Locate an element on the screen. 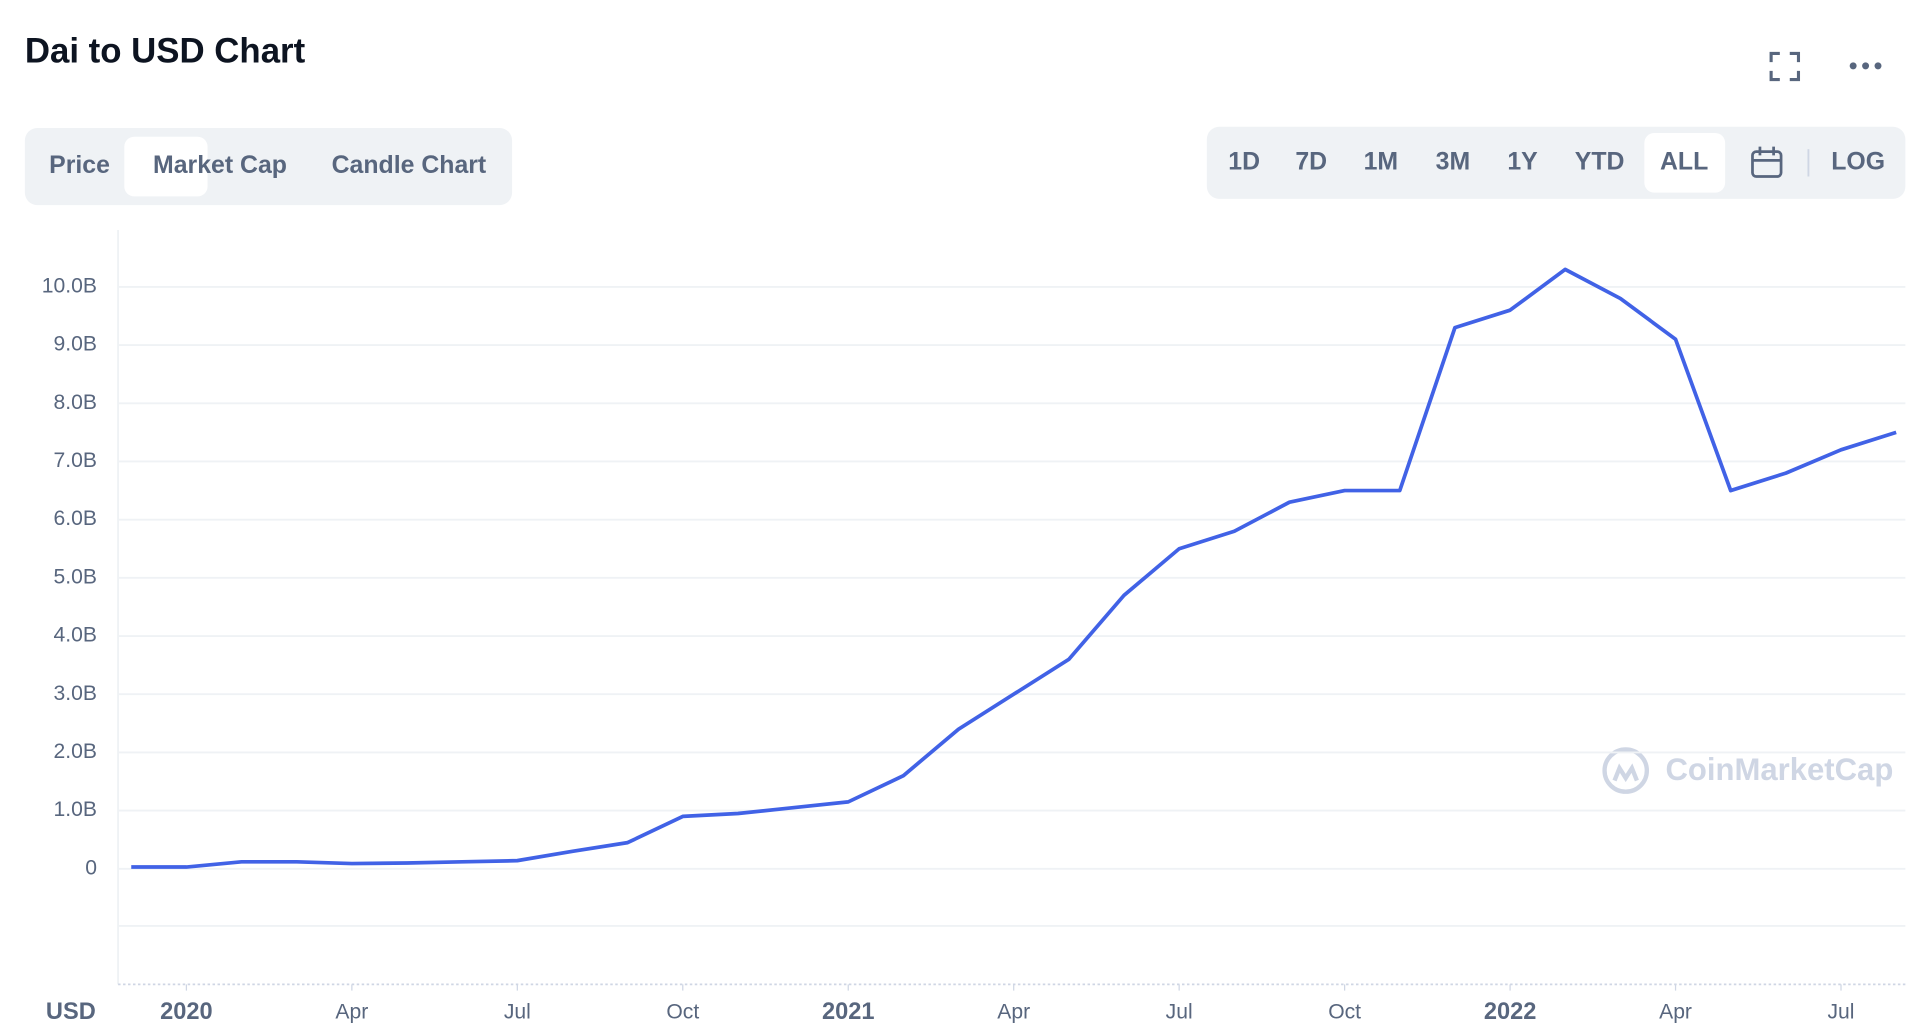 The image size is (1924, 1030). range-button: 1M is located at coordinates (1381, 161).